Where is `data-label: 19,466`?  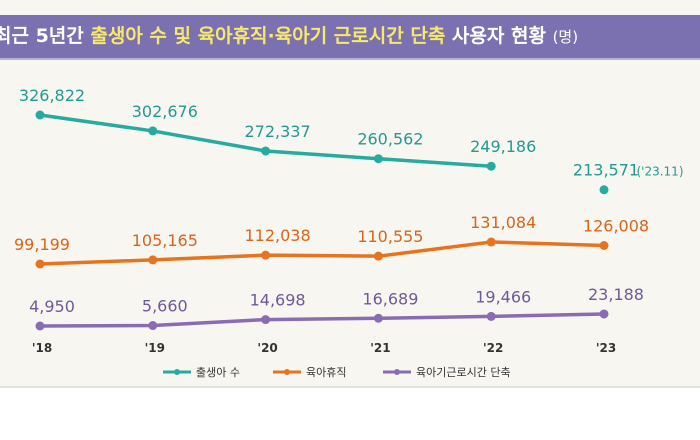 data-label: 19,466 is located at coordinates (503, 296).